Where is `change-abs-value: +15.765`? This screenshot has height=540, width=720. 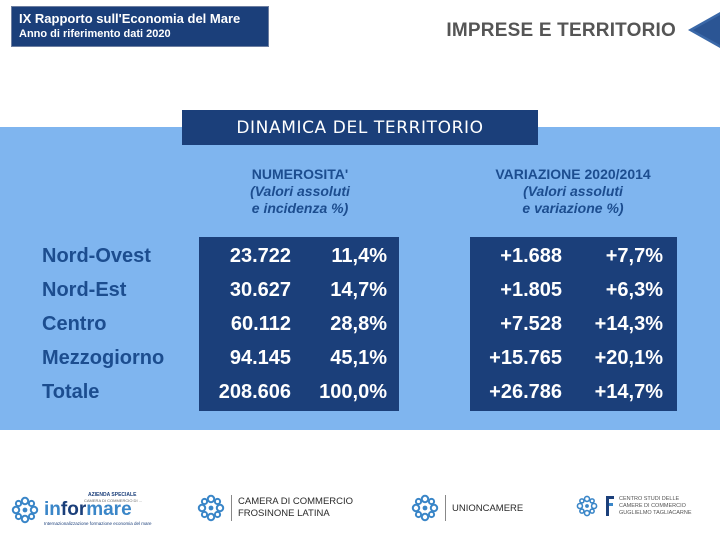
change-abs-value: +15.765 is located at coordinates (525, 357).